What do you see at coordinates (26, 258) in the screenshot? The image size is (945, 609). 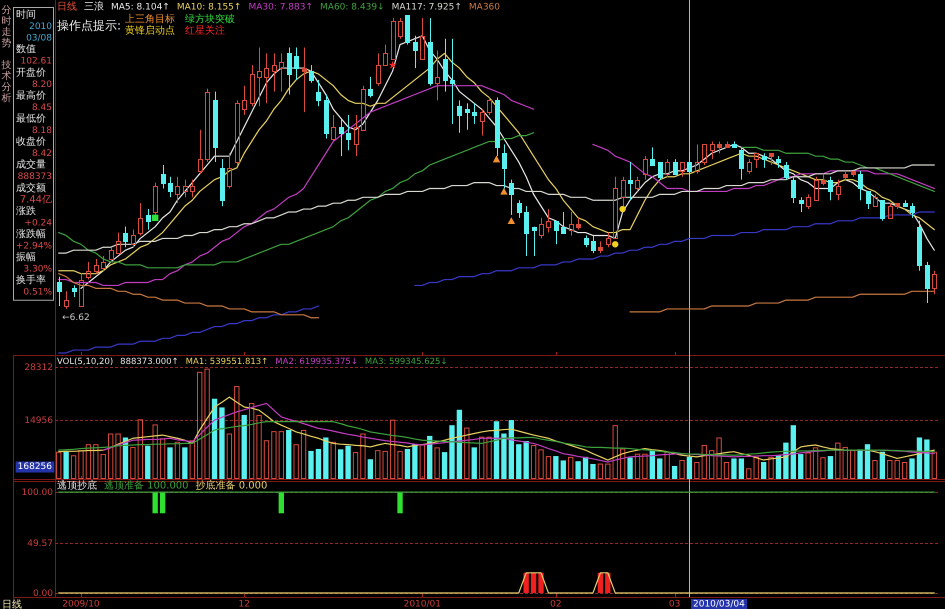 I see `info: 振幅` at bounding box center [26, 258].